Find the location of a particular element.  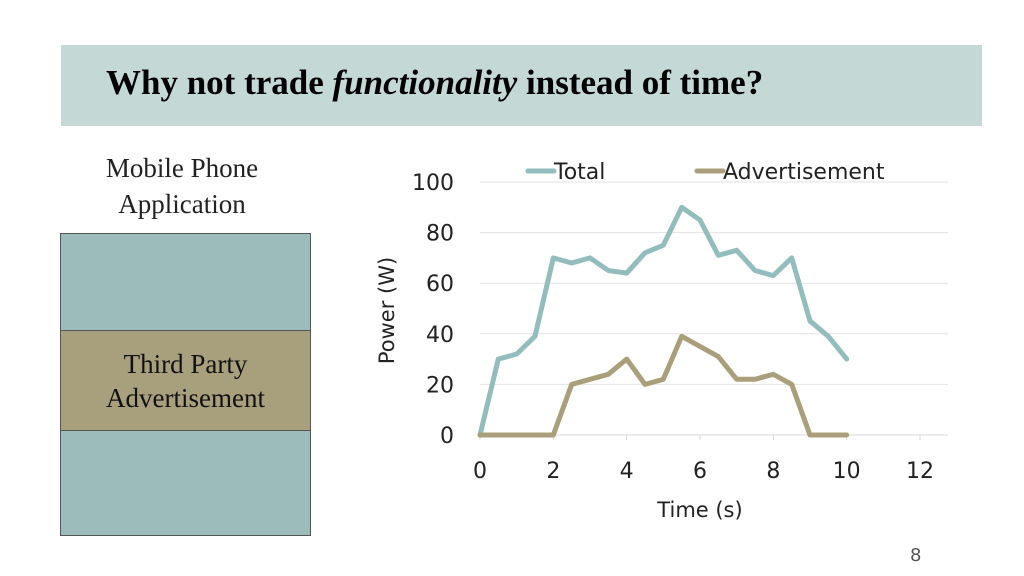

y-tick-label-100: 100 is located at coordinates (433, 183).